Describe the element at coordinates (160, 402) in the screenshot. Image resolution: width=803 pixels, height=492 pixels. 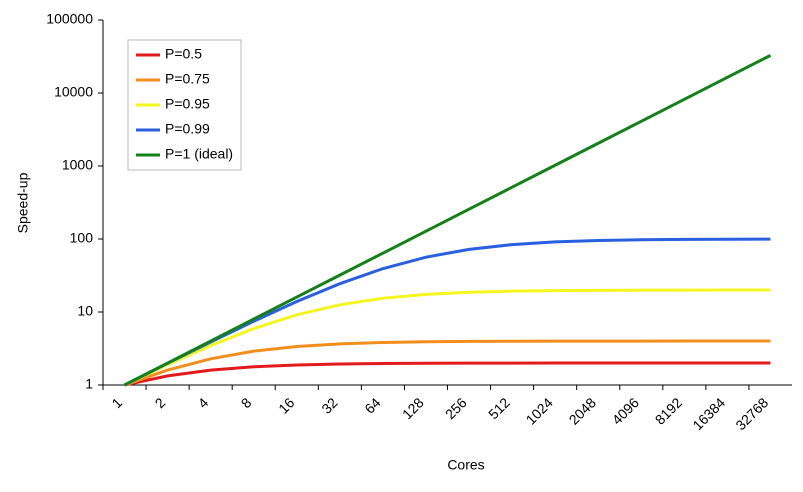
I see `x-tick-label: 2` at that location.